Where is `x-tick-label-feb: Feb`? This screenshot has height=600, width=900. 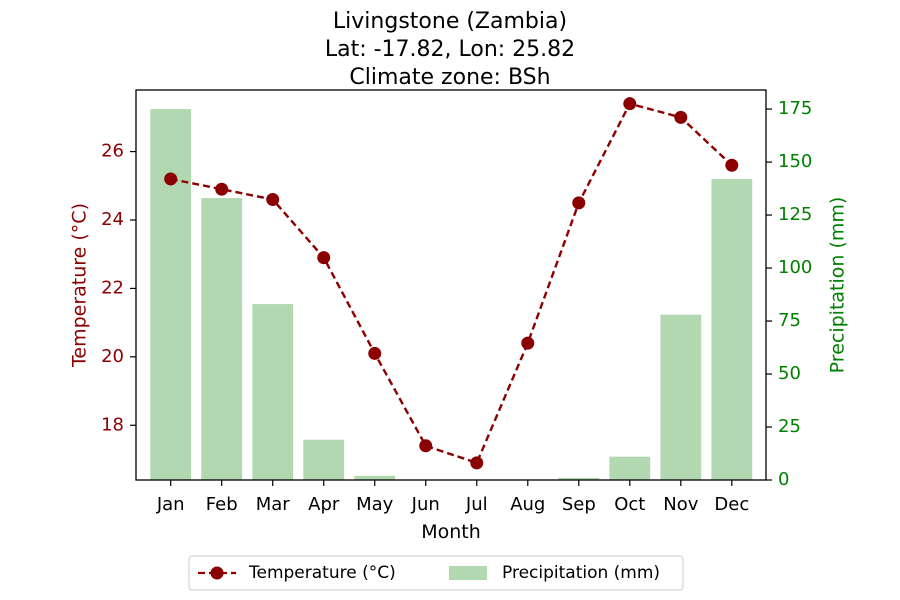 x-tick-label-feb: Feb is located at coordinates (222, 504).